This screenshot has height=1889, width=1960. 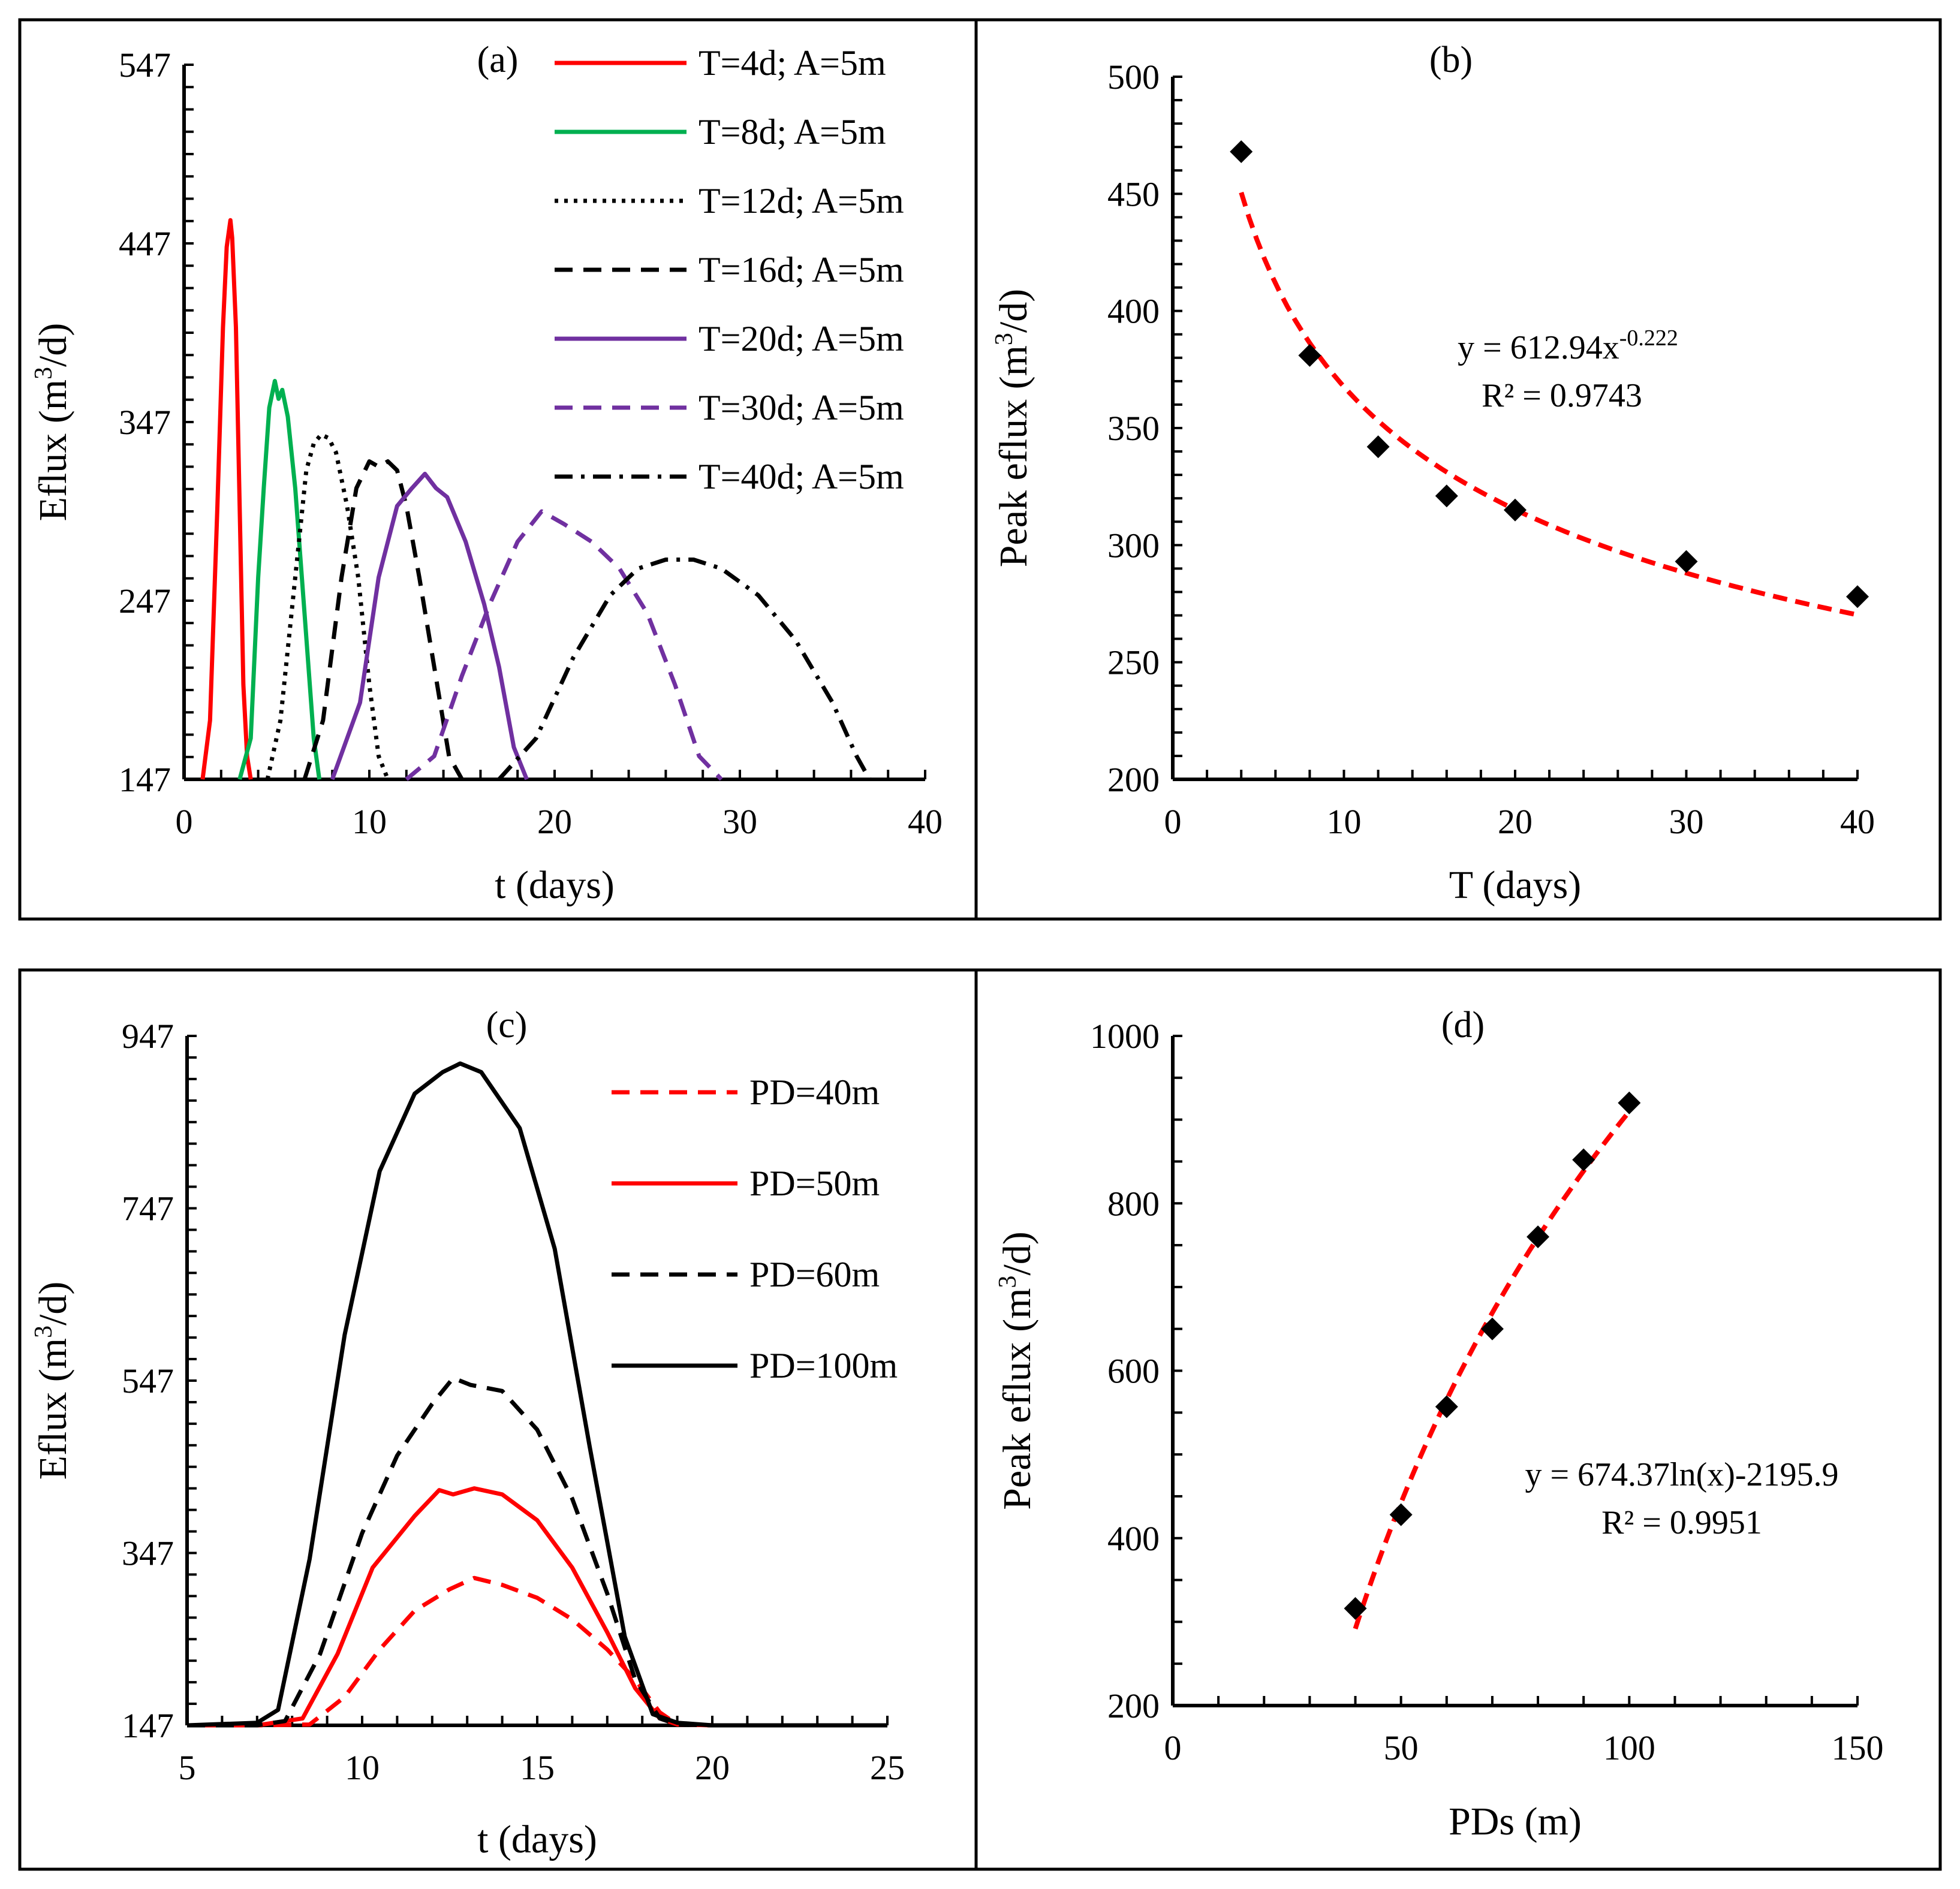 I want to click on legend-label-0: PD=40m, so click(x=814, y=1092).